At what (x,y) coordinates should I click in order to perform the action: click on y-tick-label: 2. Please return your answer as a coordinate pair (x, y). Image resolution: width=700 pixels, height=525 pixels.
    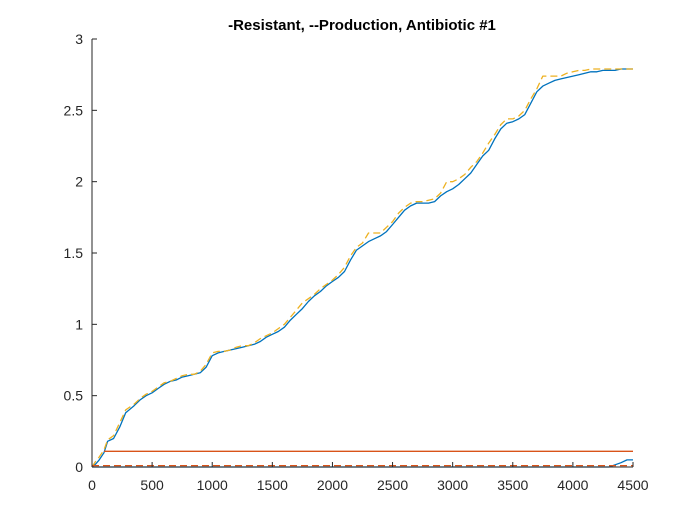
    Looking at the image, I should click on (79, 182).